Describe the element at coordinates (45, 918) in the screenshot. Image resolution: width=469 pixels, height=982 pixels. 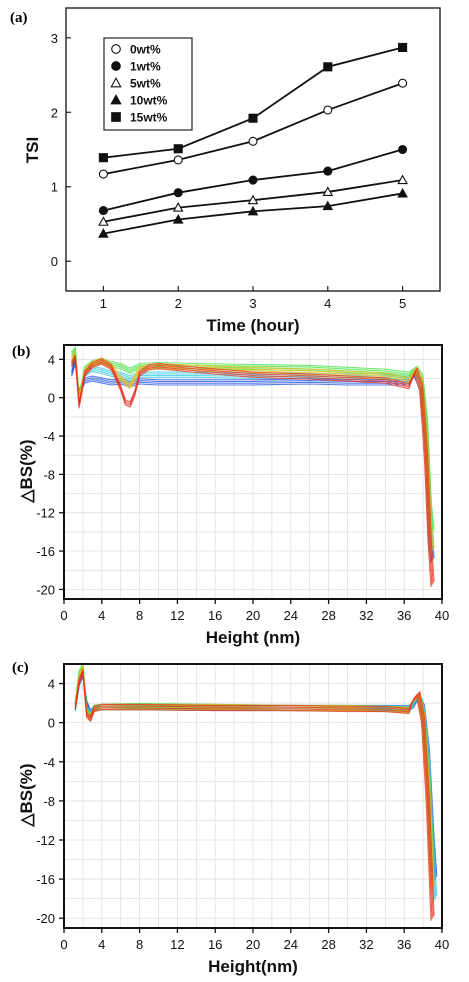
I see `y-tick-label: -20` at that location.